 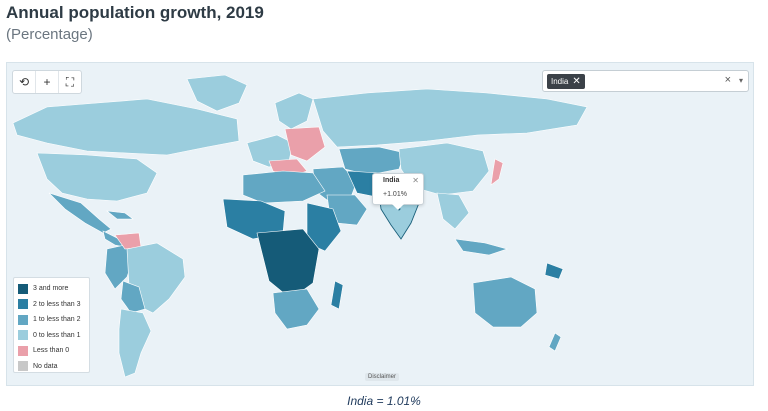 What do you see at coordinates (217, 93) in the screenshot?
I see `region-greenland` at bounding box center [217, 93].